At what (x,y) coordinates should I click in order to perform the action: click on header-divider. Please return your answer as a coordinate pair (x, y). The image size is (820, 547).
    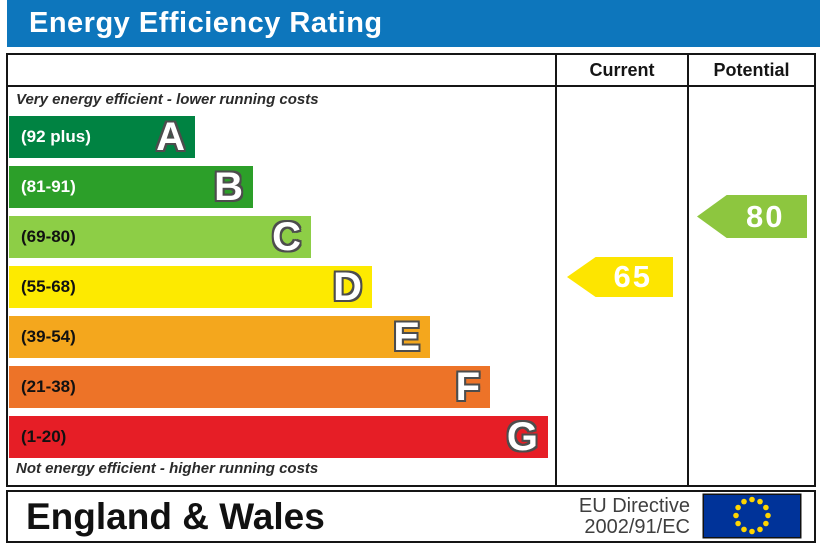
    Looking at the image, I should click on (411, 86).